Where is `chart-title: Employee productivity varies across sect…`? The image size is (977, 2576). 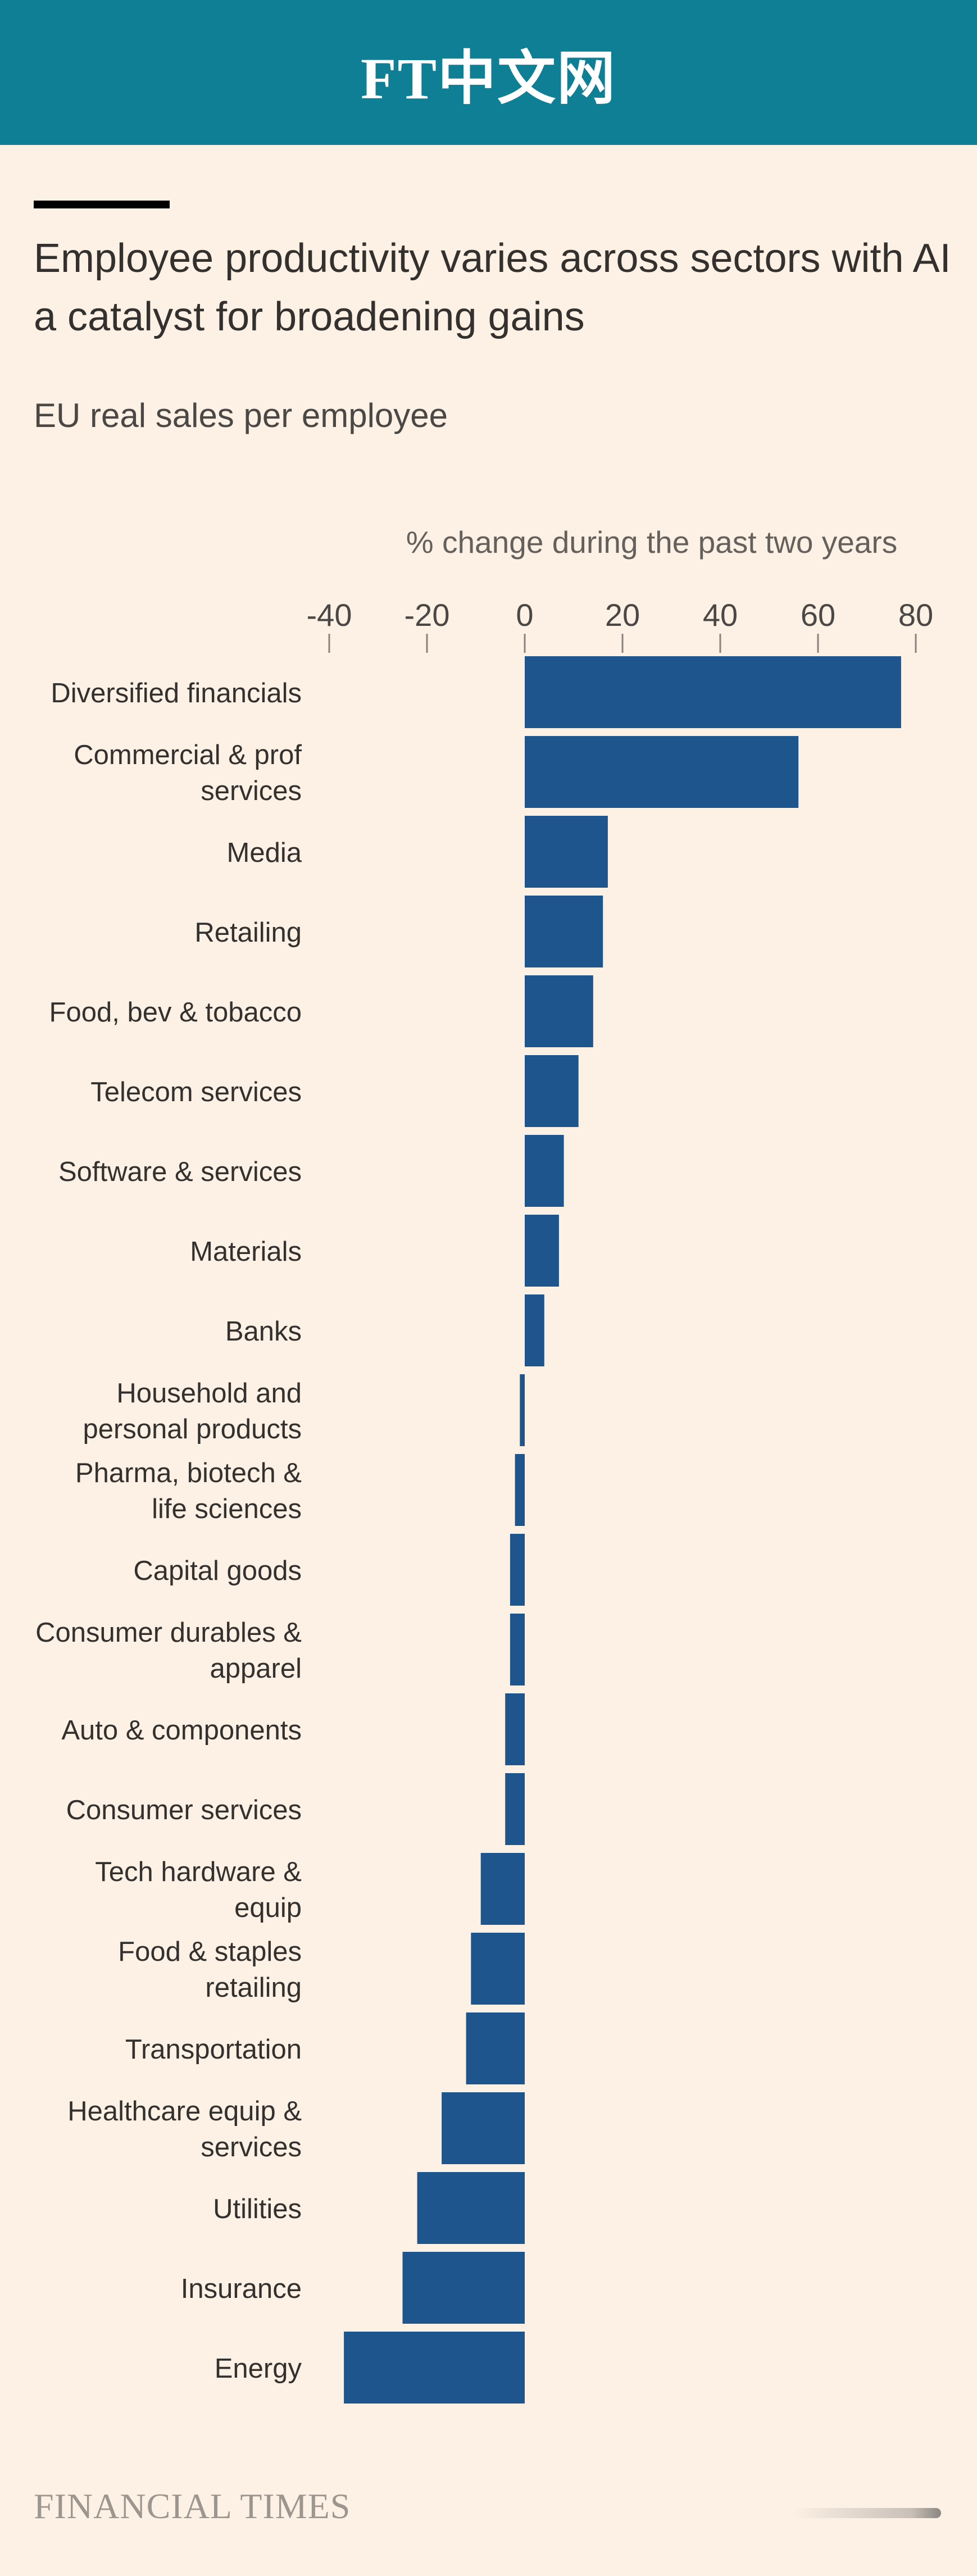 chart-title: Employee productivity varies across sect… is located at coordinates (492, 287).